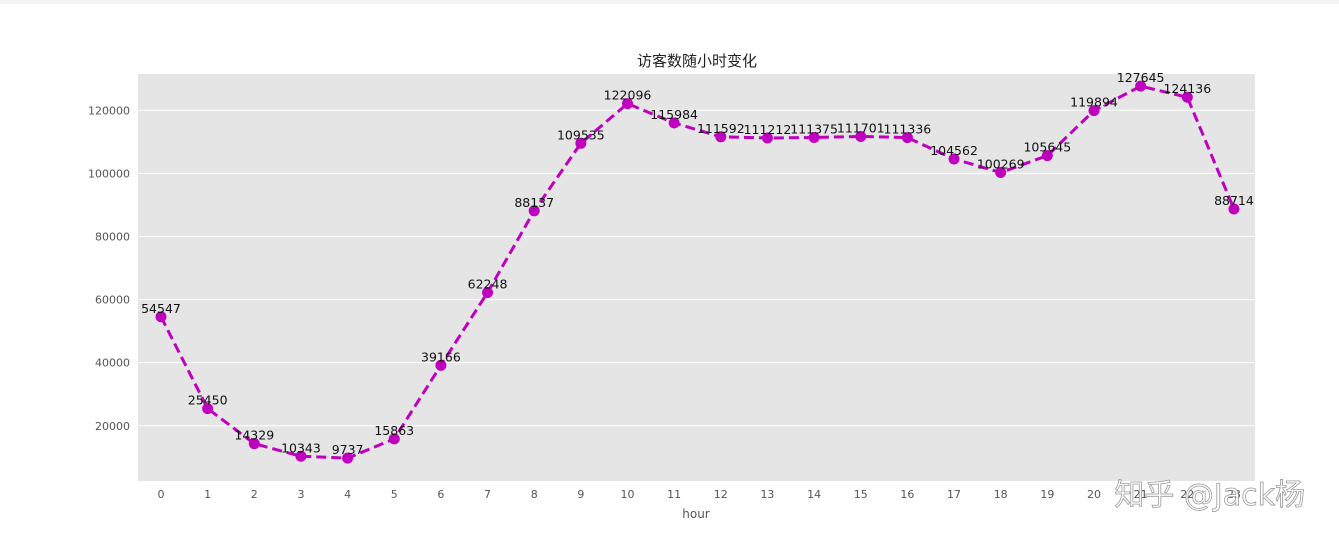 The width and height of the screenshot is (1339, 546). What do you see at coordinates (580, 494) in the screenshot?
I see `x-tick-label: 9` at bounding box center [580, 494].